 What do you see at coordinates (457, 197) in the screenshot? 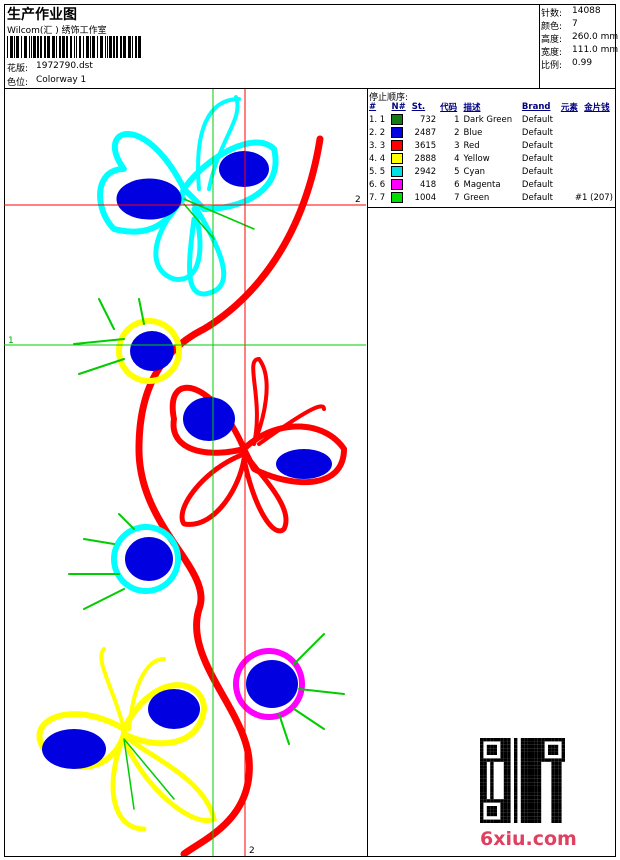
I see `code: 7` at bounding box center [457, 197].